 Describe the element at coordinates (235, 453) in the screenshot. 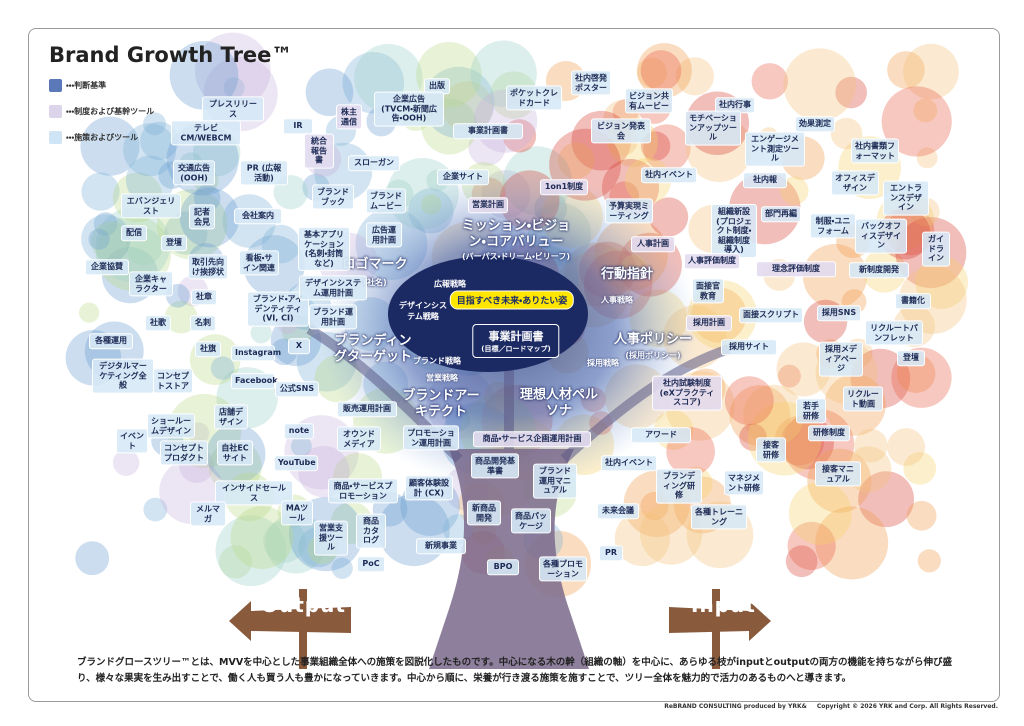

I see `node-box: 自社ECサイト` at that location.